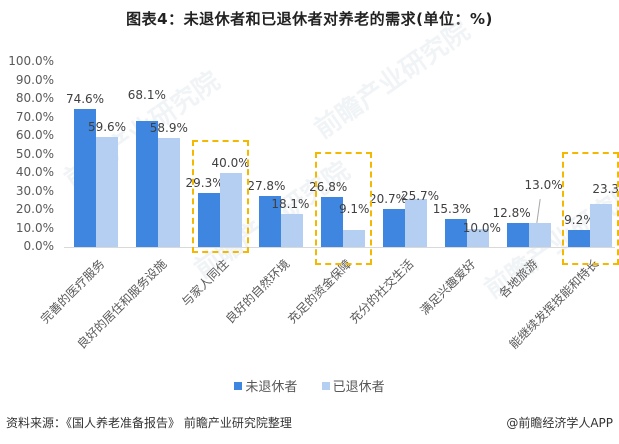 Image resolution: width=619 pixels, height=444 pixels. I want to click on data-label: 20.7%, so click(388, 198).